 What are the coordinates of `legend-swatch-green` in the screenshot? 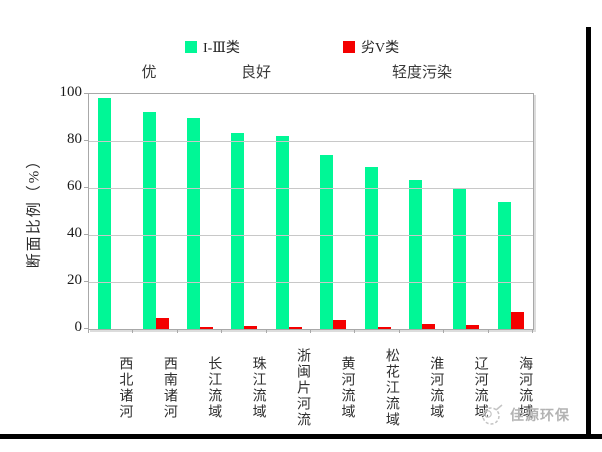 It's located at (191, 47).